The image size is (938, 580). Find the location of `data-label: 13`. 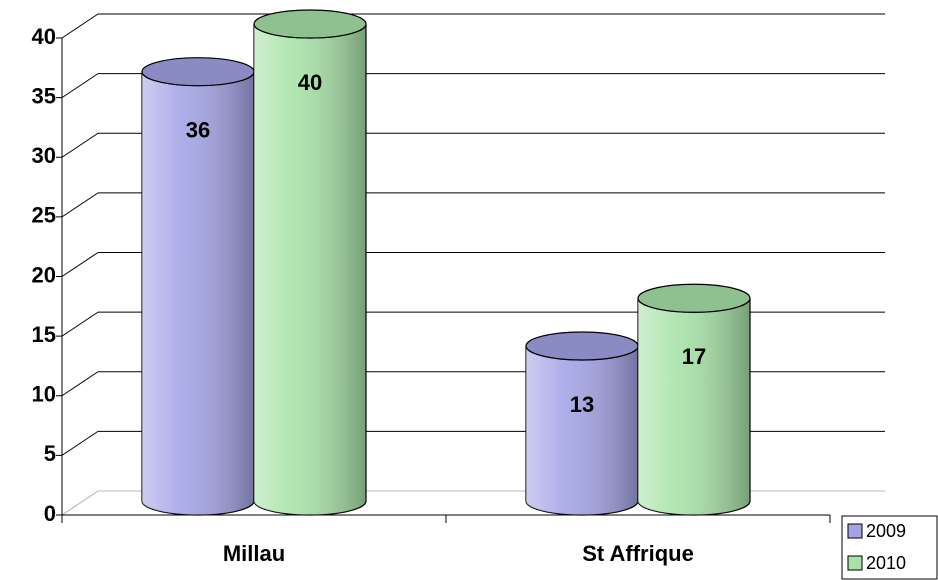

data-label: 13 is located at coordinates (582, 404).